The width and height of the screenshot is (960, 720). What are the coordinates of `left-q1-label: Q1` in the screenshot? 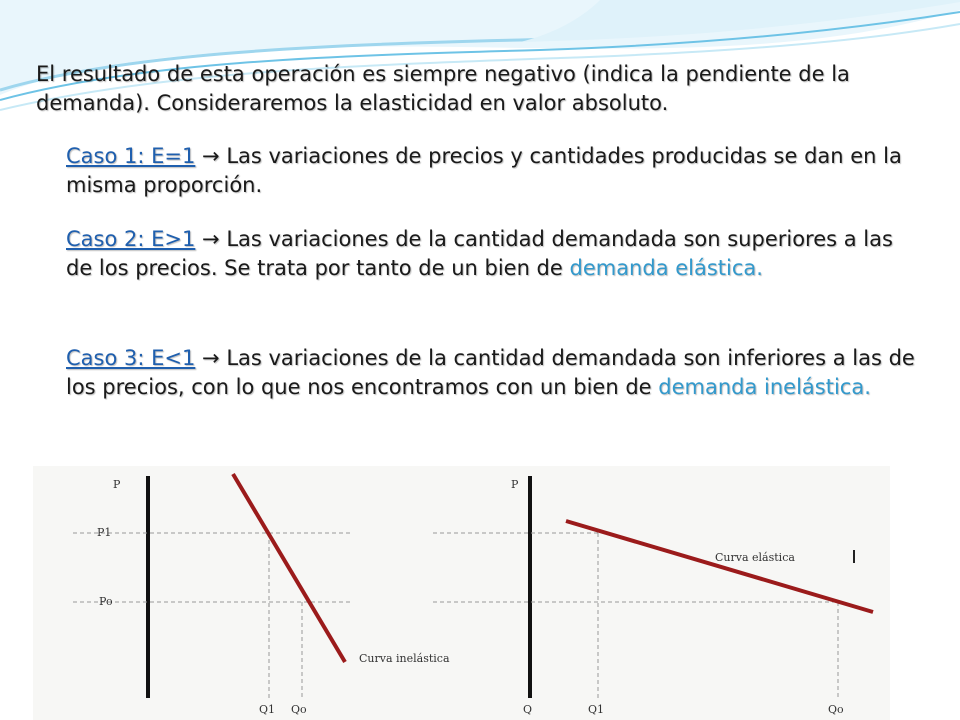 It's located at (267, 709).